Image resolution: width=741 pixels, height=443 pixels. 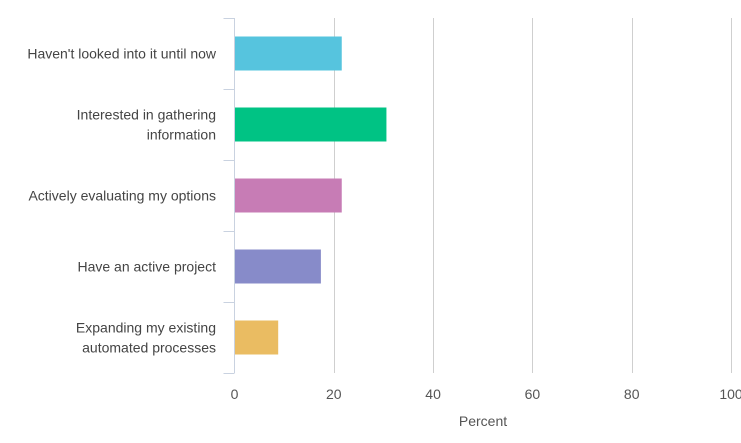 I want to click on category-label-0: Haven't looked into it until now, so click(x=122, y=54).